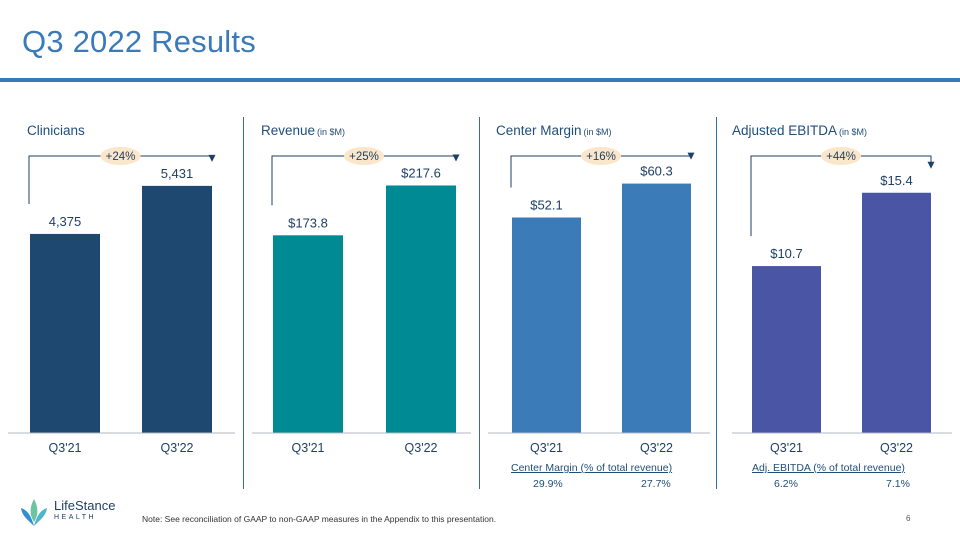  Describe the element at coordinates (34, 512) in the screenshot. I see `lifestance-logo-icon` at that location.